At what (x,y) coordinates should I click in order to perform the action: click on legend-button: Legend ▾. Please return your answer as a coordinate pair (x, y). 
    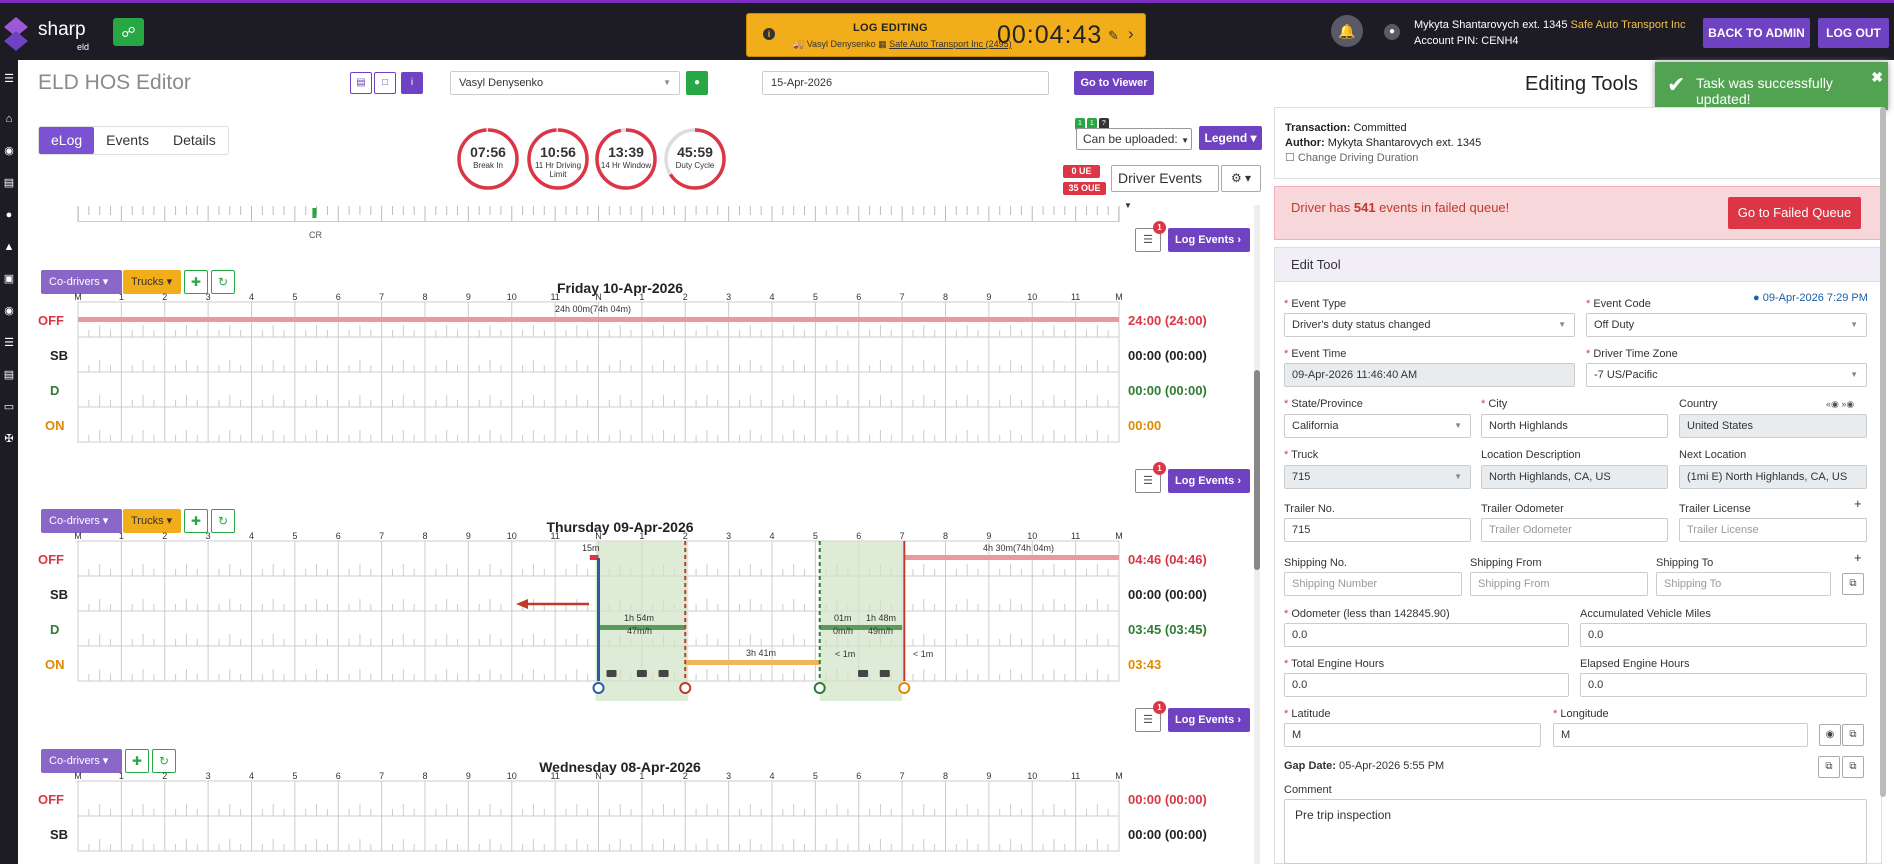
    Looking at the image, I should click on (1230, 138).